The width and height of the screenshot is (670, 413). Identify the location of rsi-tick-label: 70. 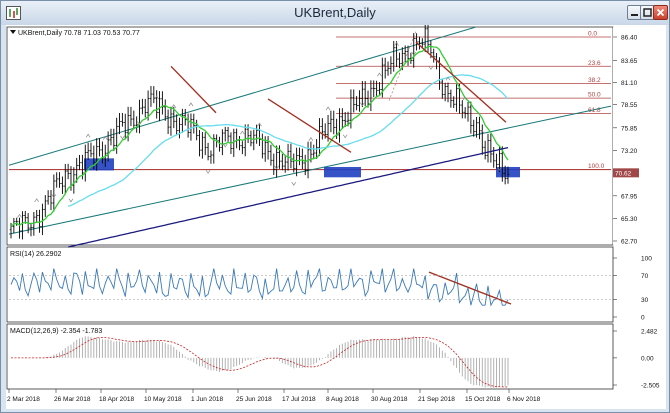
(645, 276).